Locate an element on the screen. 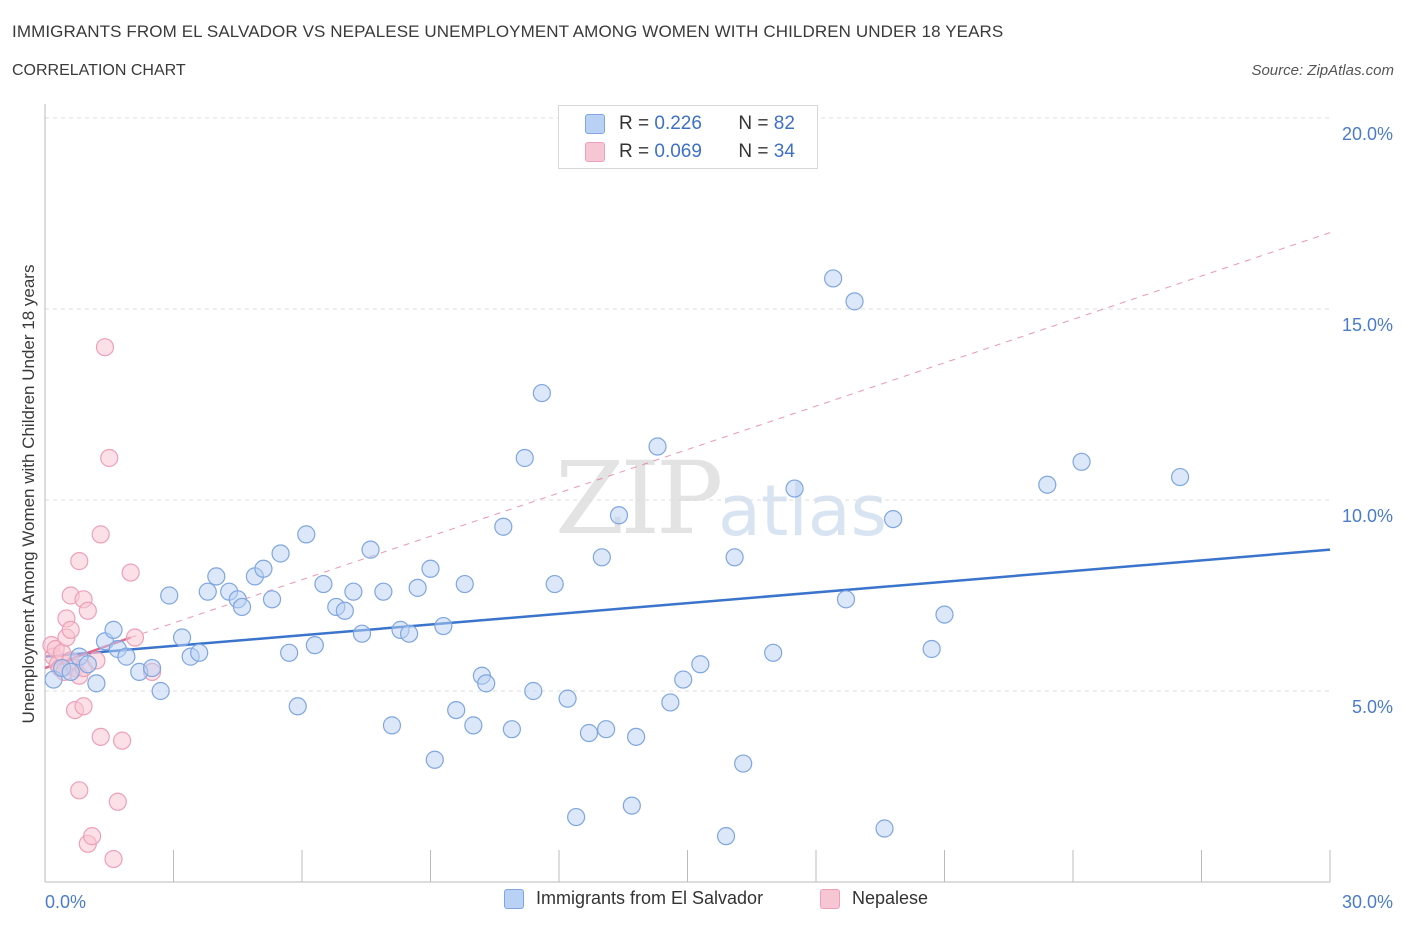 The image size is (1406, 930). y-tick-label: 20.0% is located at coordinates (1367, 134).